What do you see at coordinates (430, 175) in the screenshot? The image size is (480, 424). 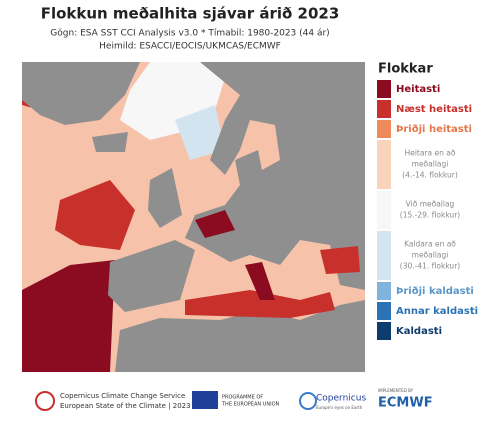 I see `legend-label: (4.-14. flokkur)` at bounding box center [430, 175].